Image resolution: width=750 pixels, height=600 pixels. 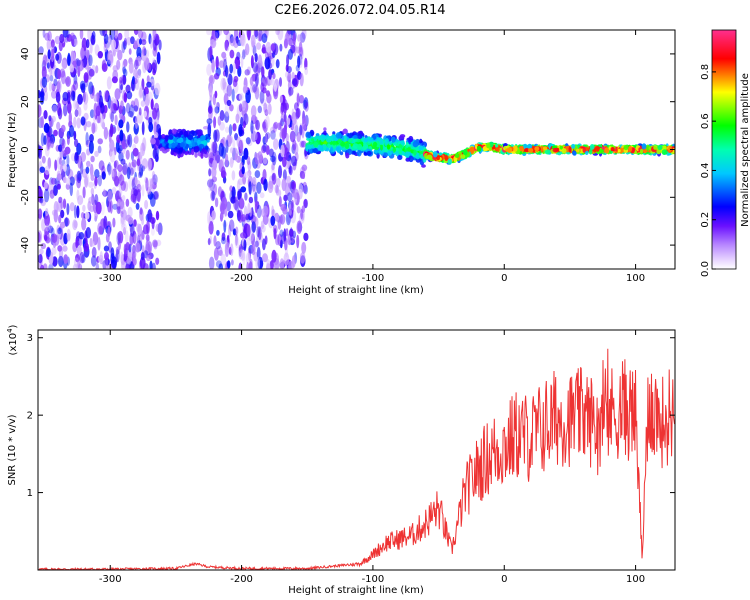 What do you see at coordinates (724, 149) in the screenshot?
I see `colorbar-gradient` at bounding box center [724, 149].